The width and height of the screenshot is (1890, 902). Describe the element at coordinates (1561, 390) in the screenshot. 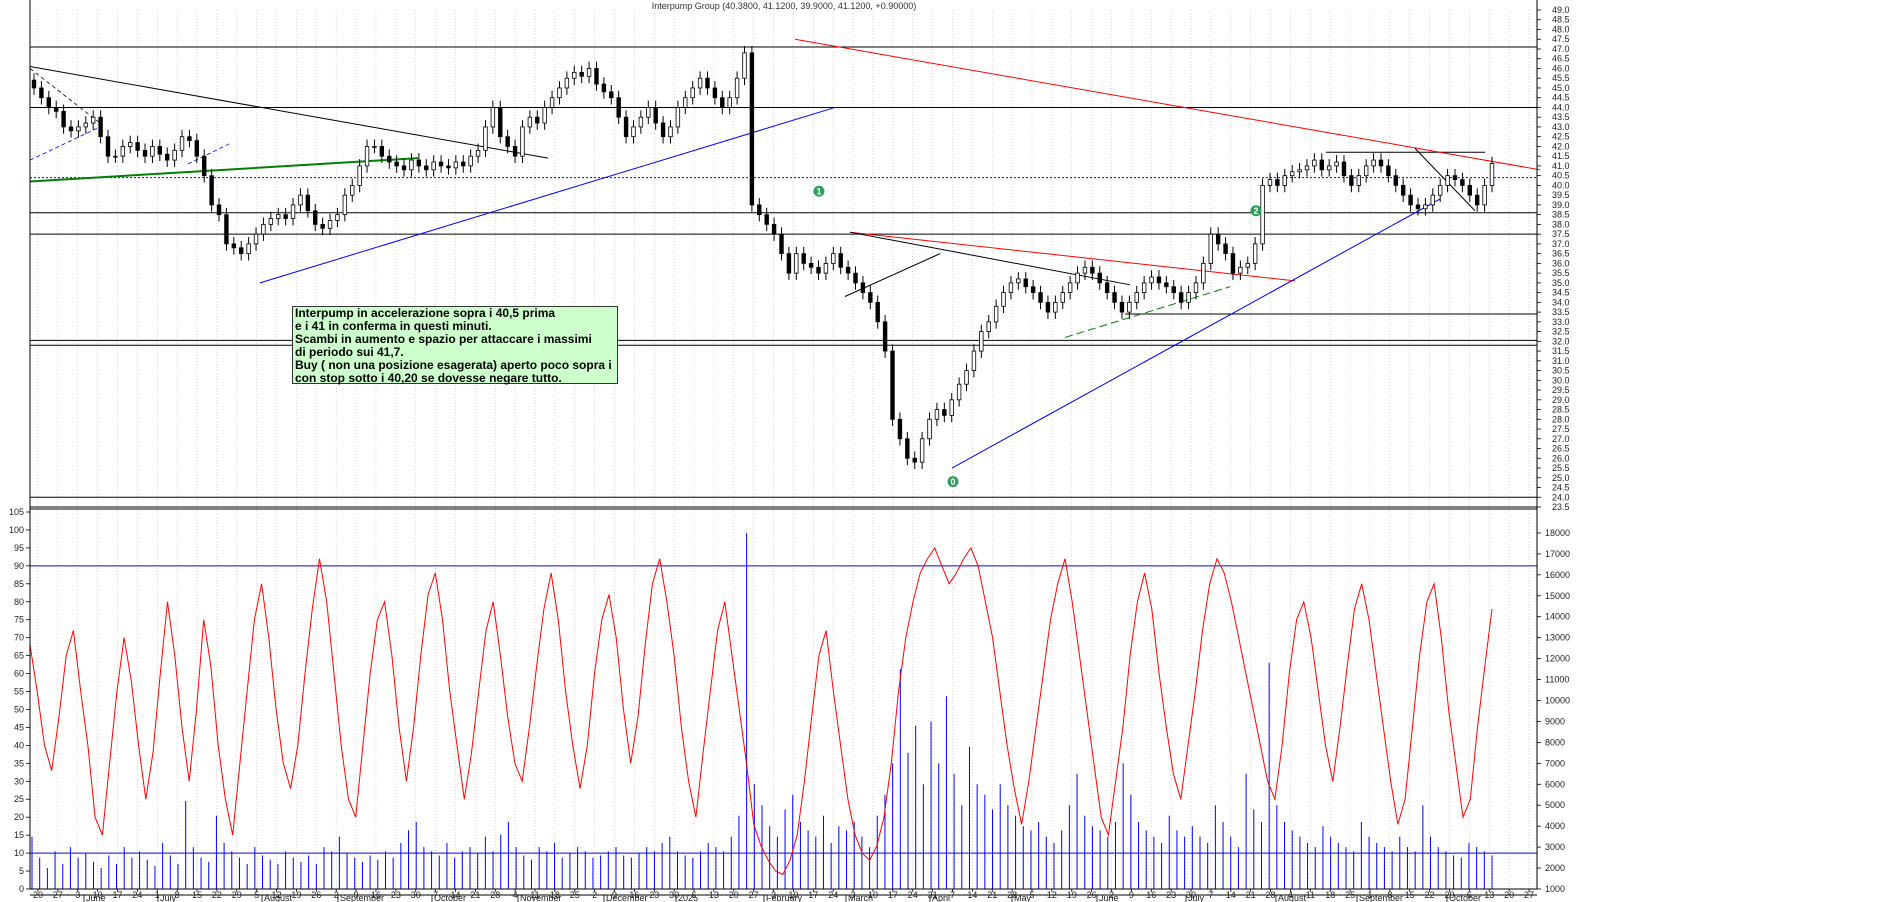

I see `price-tick-label: 29.5` at that location.